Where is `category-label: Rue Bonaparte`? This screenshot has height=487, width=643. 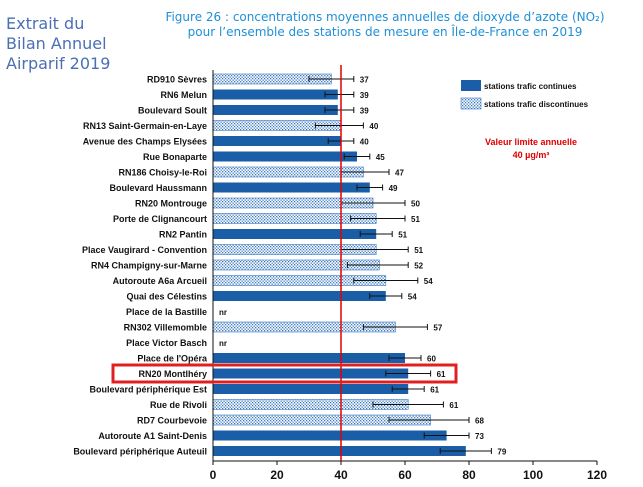
category-label: Rue Bonaparte is located at coordinates (175, 157).